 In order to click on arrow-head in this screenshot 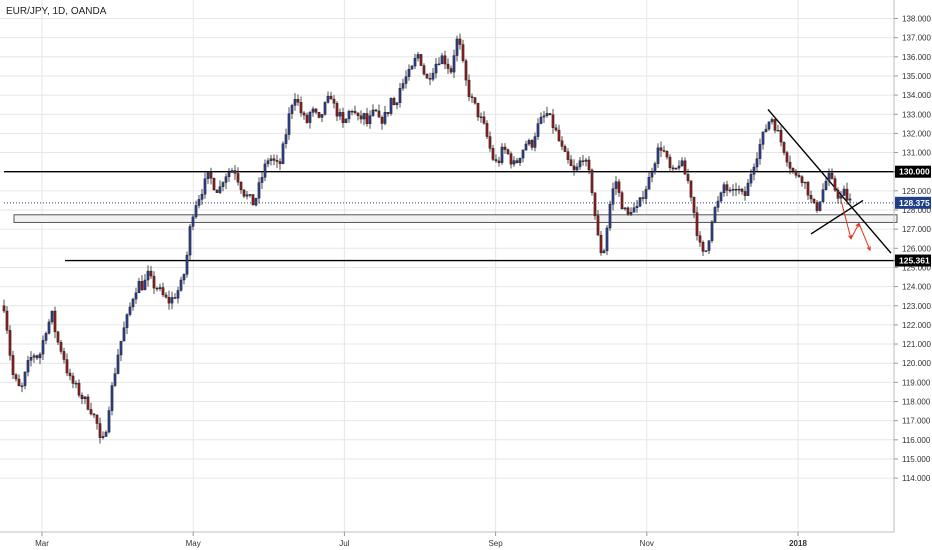, I will do `click(868, 249)`.